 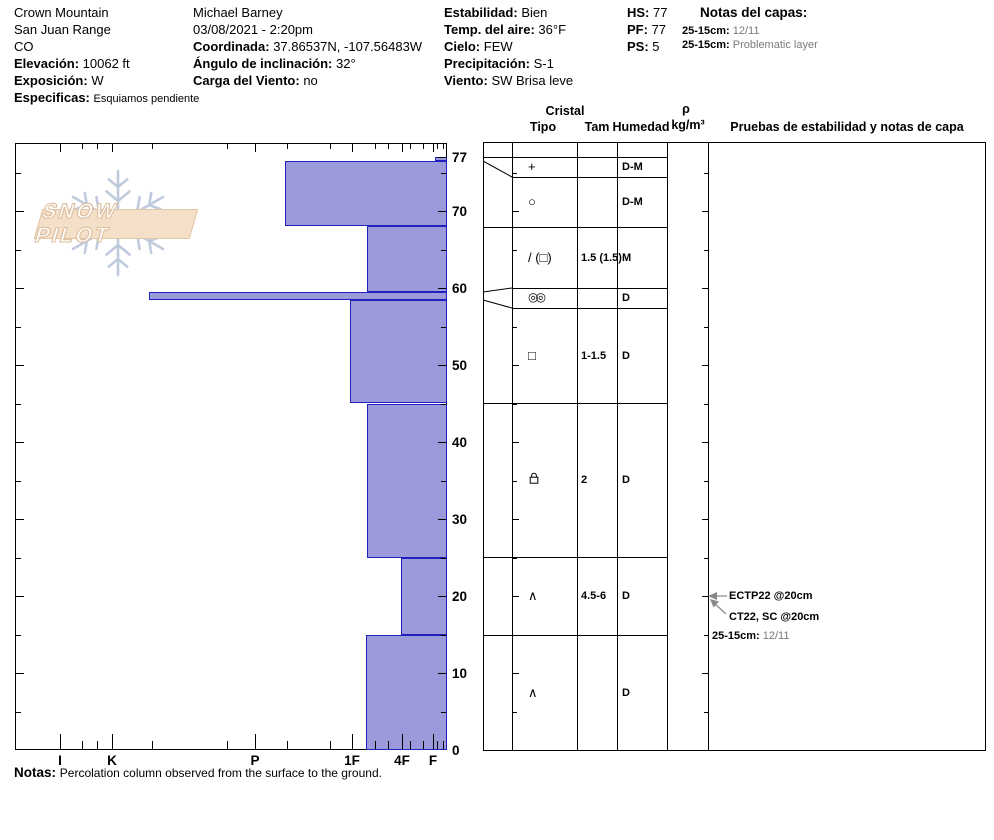 What do you see at coordinates (146, 99) in the screenshot?
I see `header-field-value: Esquiamos pendiente` at bounding box center [146, 99].